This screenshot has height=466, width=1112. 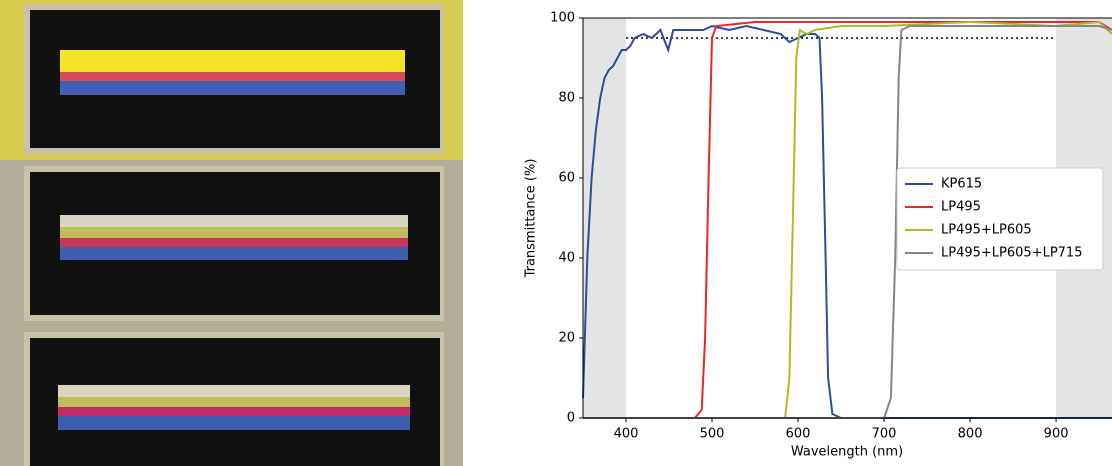 I want to click on legend-label: LP495, so click(x=961, y=207).